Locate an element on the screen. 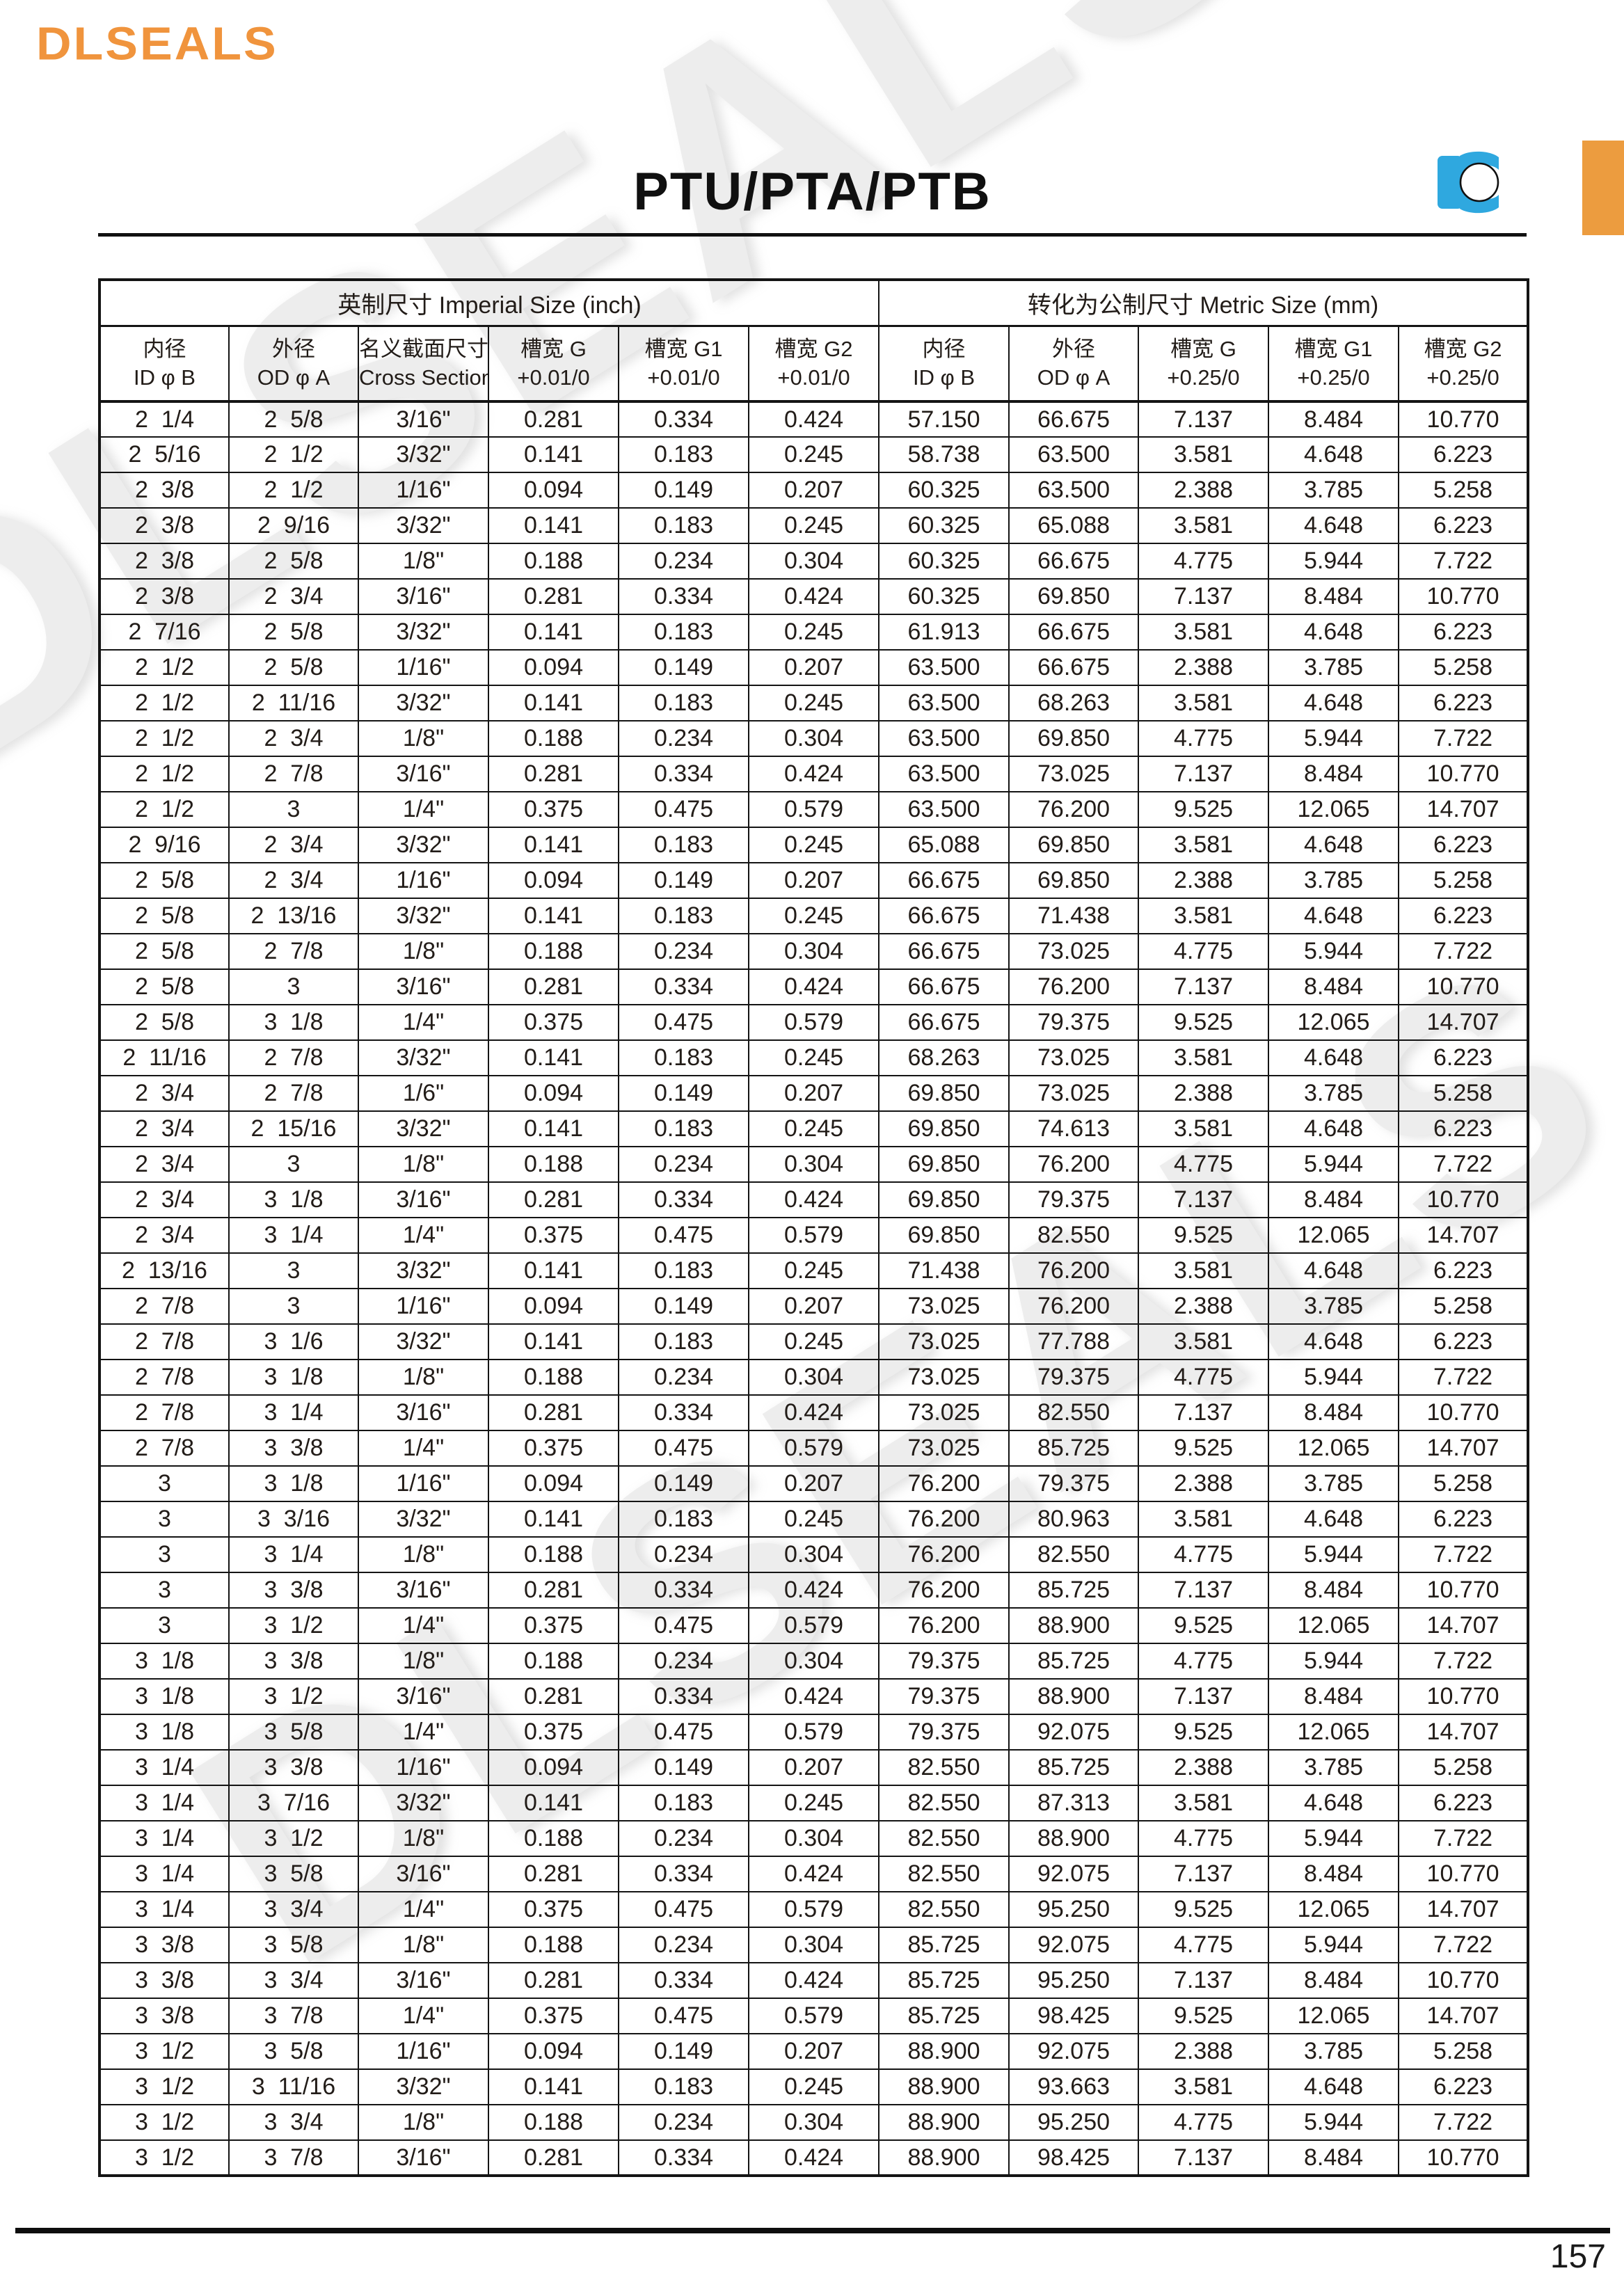 The height and width of the screenshot is (2296, 1624). cell: 0.245 is located at coordinates (813, 2086).